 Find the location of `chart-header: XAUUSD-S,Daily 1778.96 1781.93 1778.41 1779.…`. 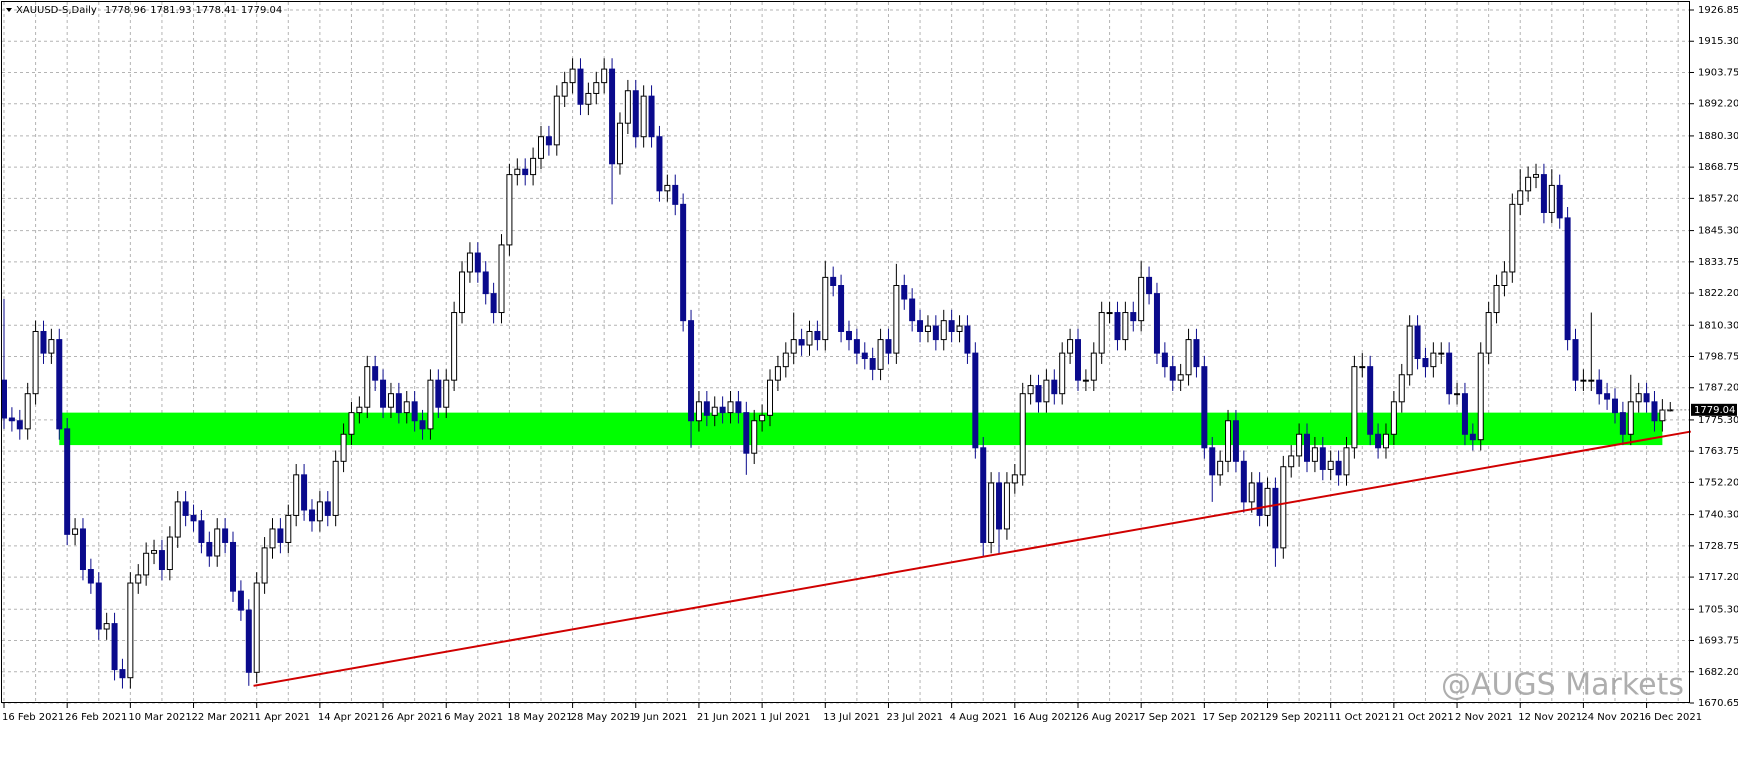

chart-header: XAUUSD-S,Daily 1778.96 1781.93 1778.41 1779.… is located at coordinates (149, 10).